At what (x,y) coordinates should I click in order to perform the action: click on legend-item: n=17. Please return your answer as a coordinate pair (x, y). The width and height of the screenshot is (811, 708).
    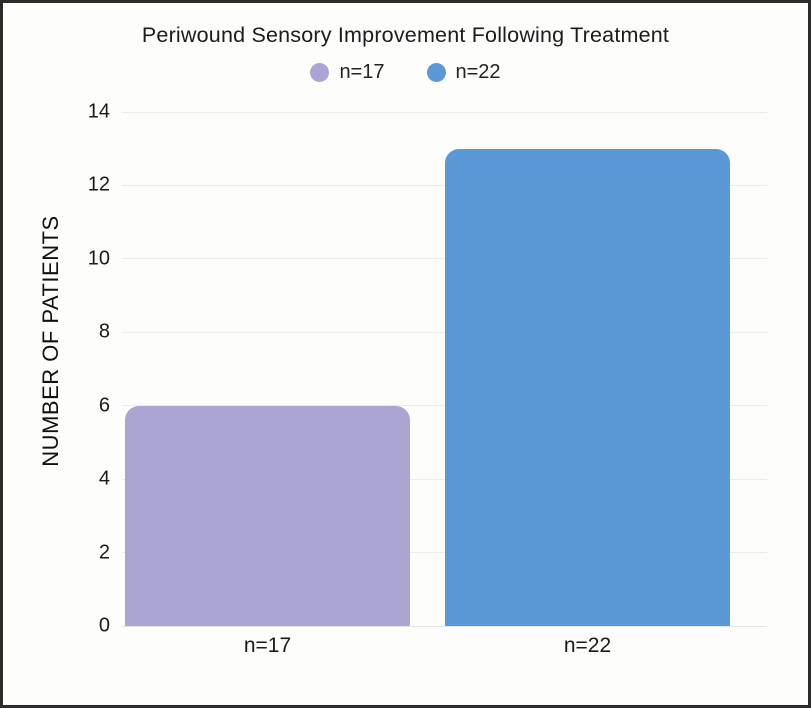
    Looking at the image, I should click on (347, 72).